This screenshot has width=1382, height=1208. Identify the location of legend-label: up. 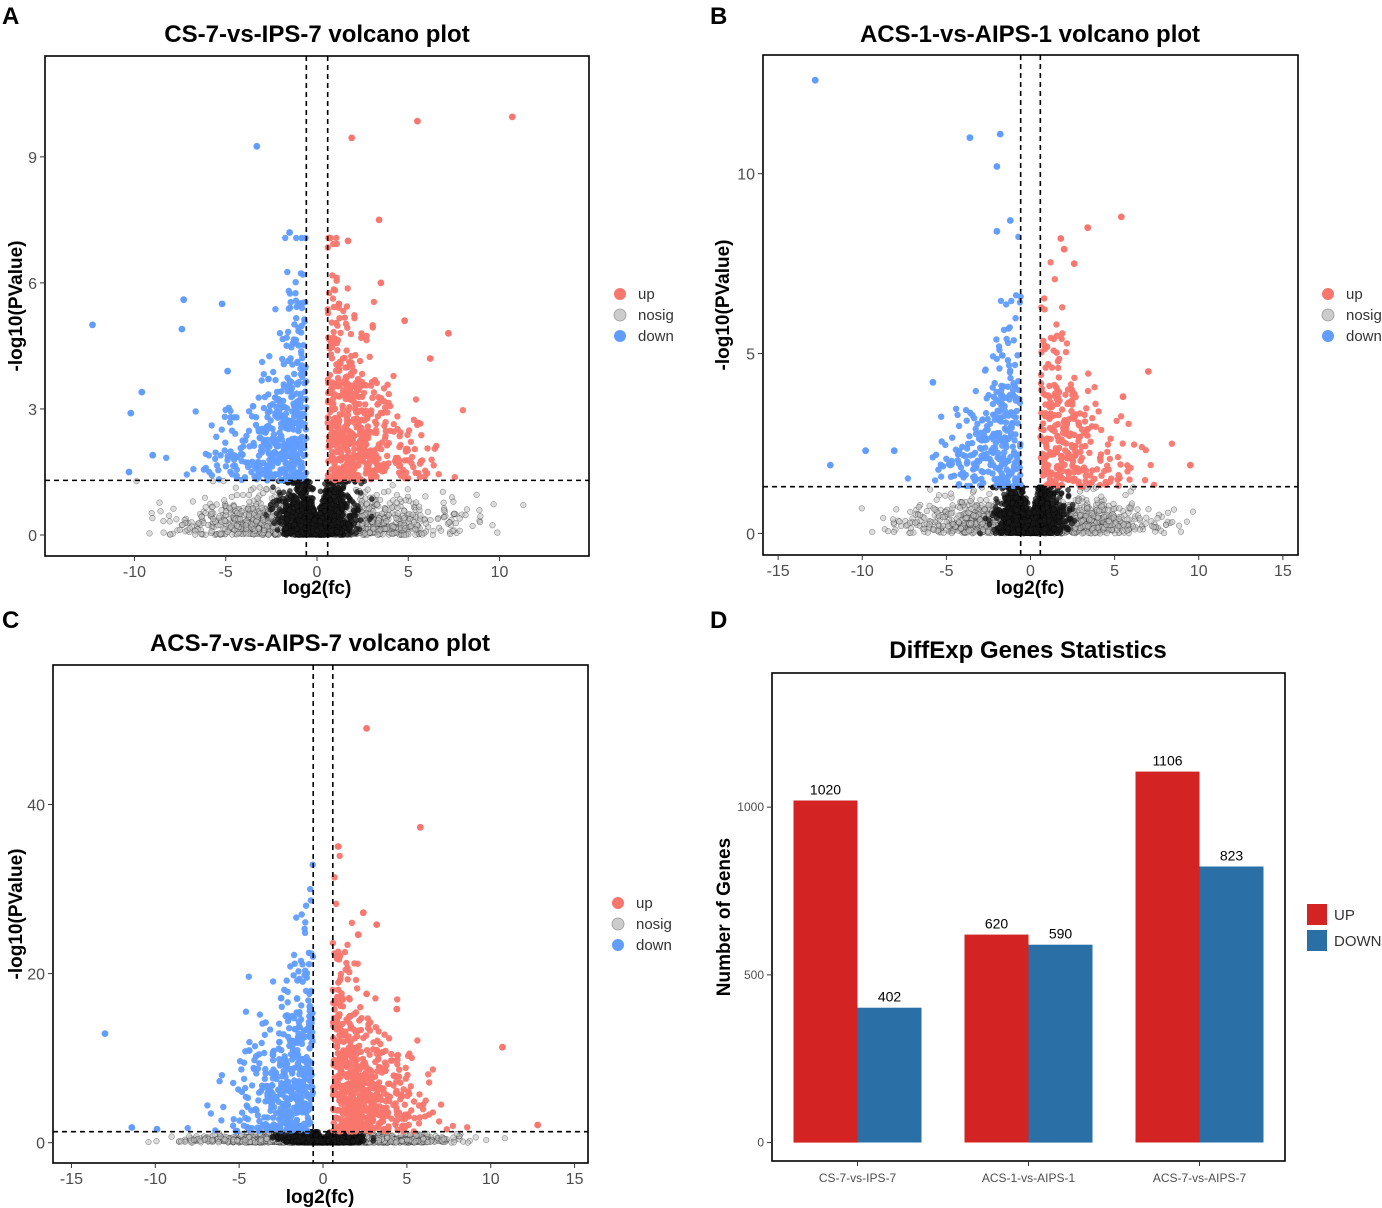
(646, 294).